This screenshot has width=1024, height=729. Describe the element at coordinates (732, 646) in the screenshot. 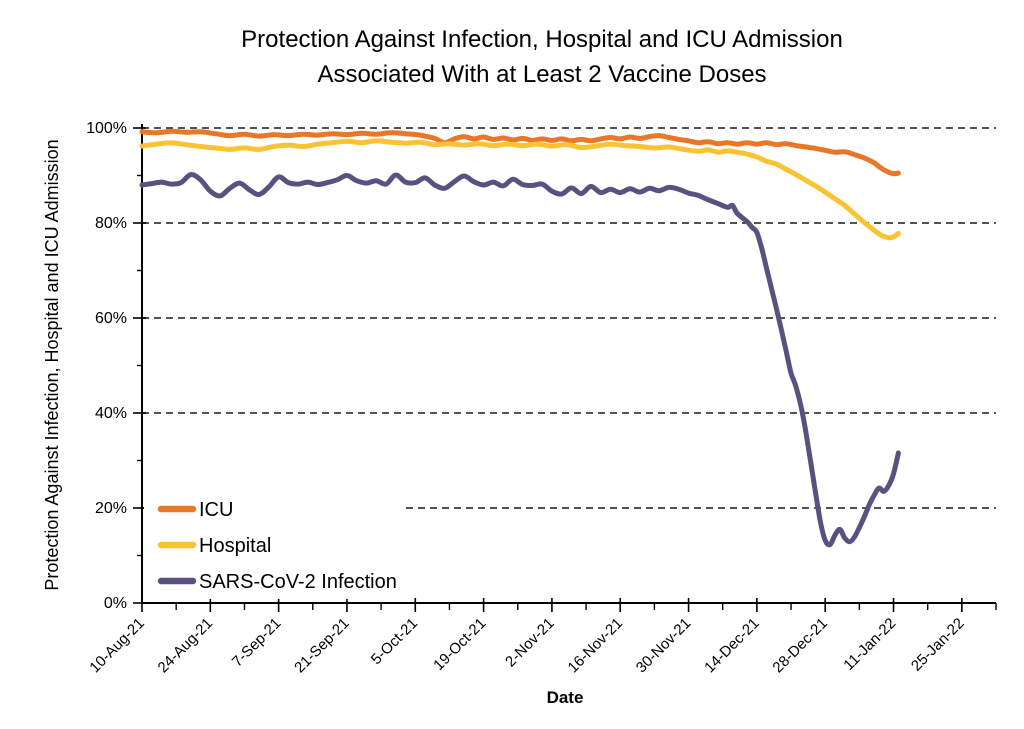

I see `x-tick-label: 14-Dec-21` at that location.